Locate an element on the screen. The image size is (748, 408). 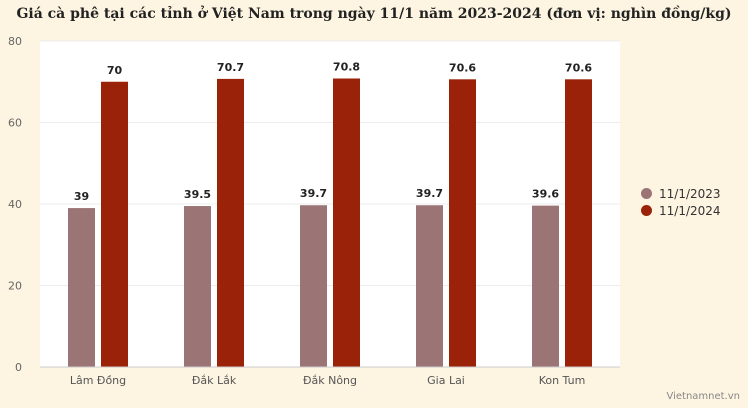
y-tick-label: 60 is located at coordinates (15, 123).